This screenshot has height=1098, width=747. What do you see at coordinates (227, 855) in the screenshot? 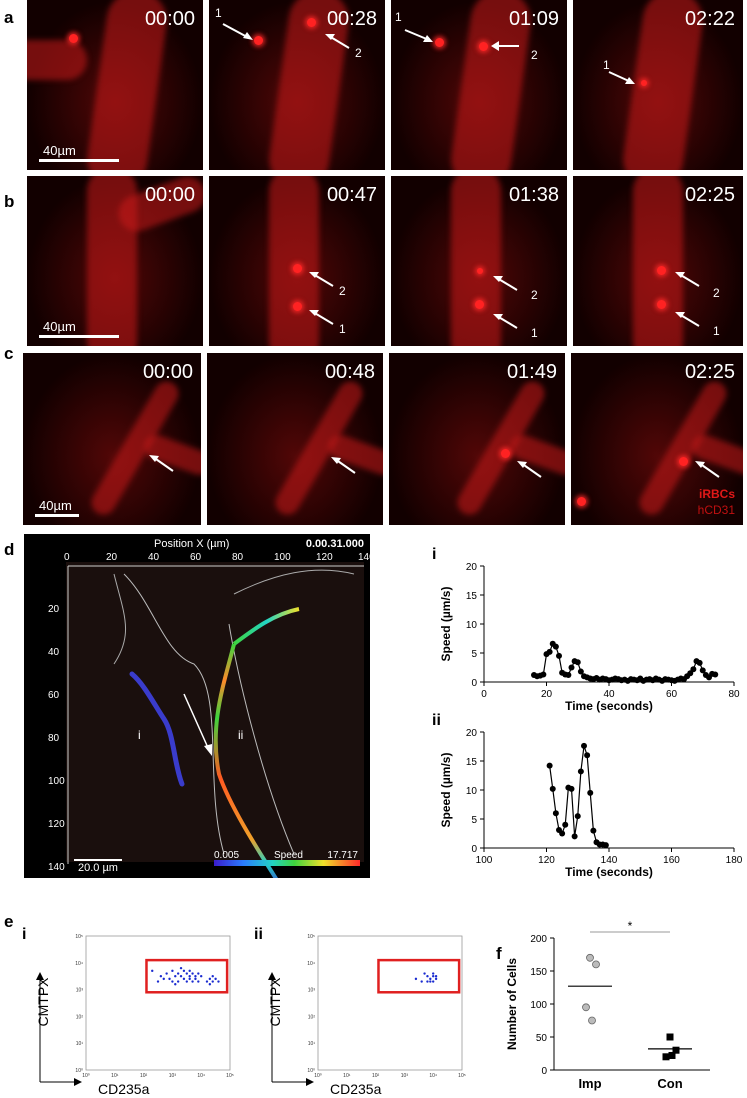
I see `colorbar-min: 0.005` at bounding box center [227, 855].